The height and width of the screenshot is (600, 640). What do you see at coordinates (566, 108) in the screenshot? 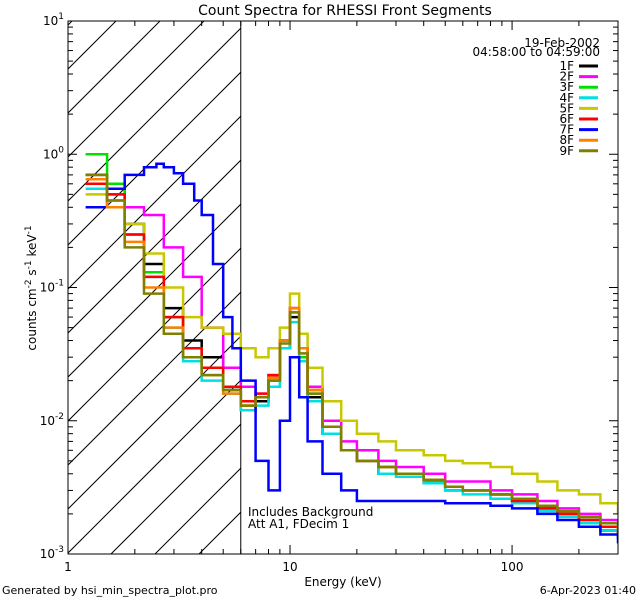
I see `legend-label-5F: 5F` at bounding box center [566, 108].